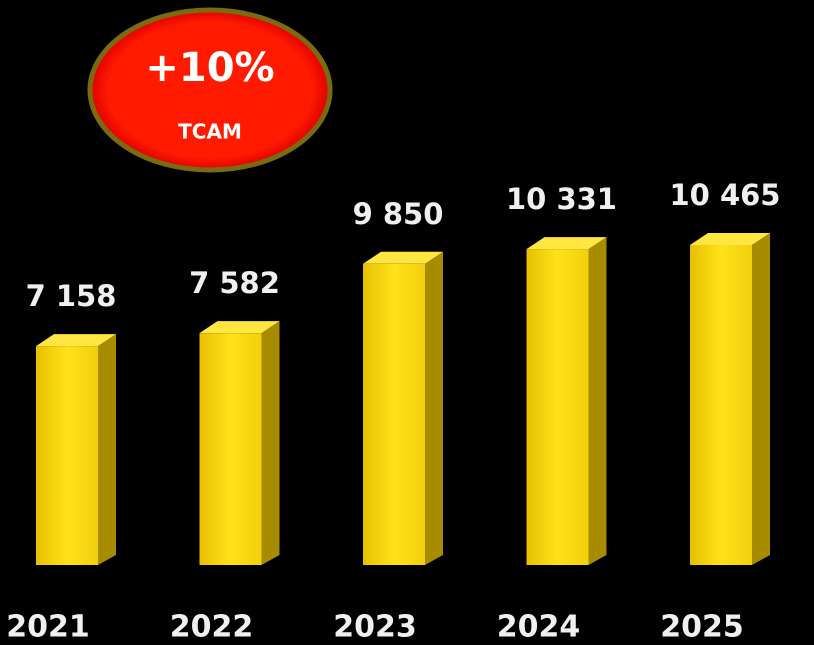 The width and height of the screenshot is (814, 645). What do you see at coordinates (71, 296) in the screenshot?
I see `value-label: 7 158` at bounding box center [71, 296].